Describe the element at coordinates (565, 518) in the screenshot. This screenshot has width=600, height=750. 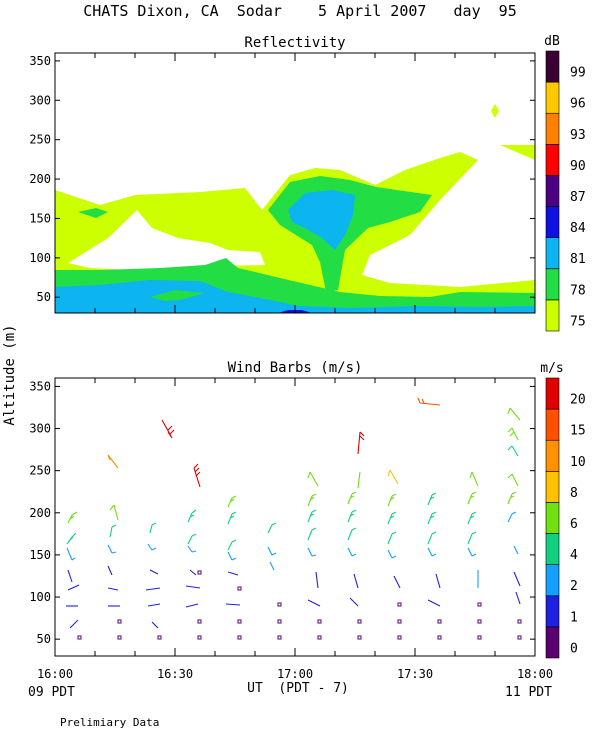
I see `wind-legend: 0 1 2 4 6 8 10 15 20` at that location.